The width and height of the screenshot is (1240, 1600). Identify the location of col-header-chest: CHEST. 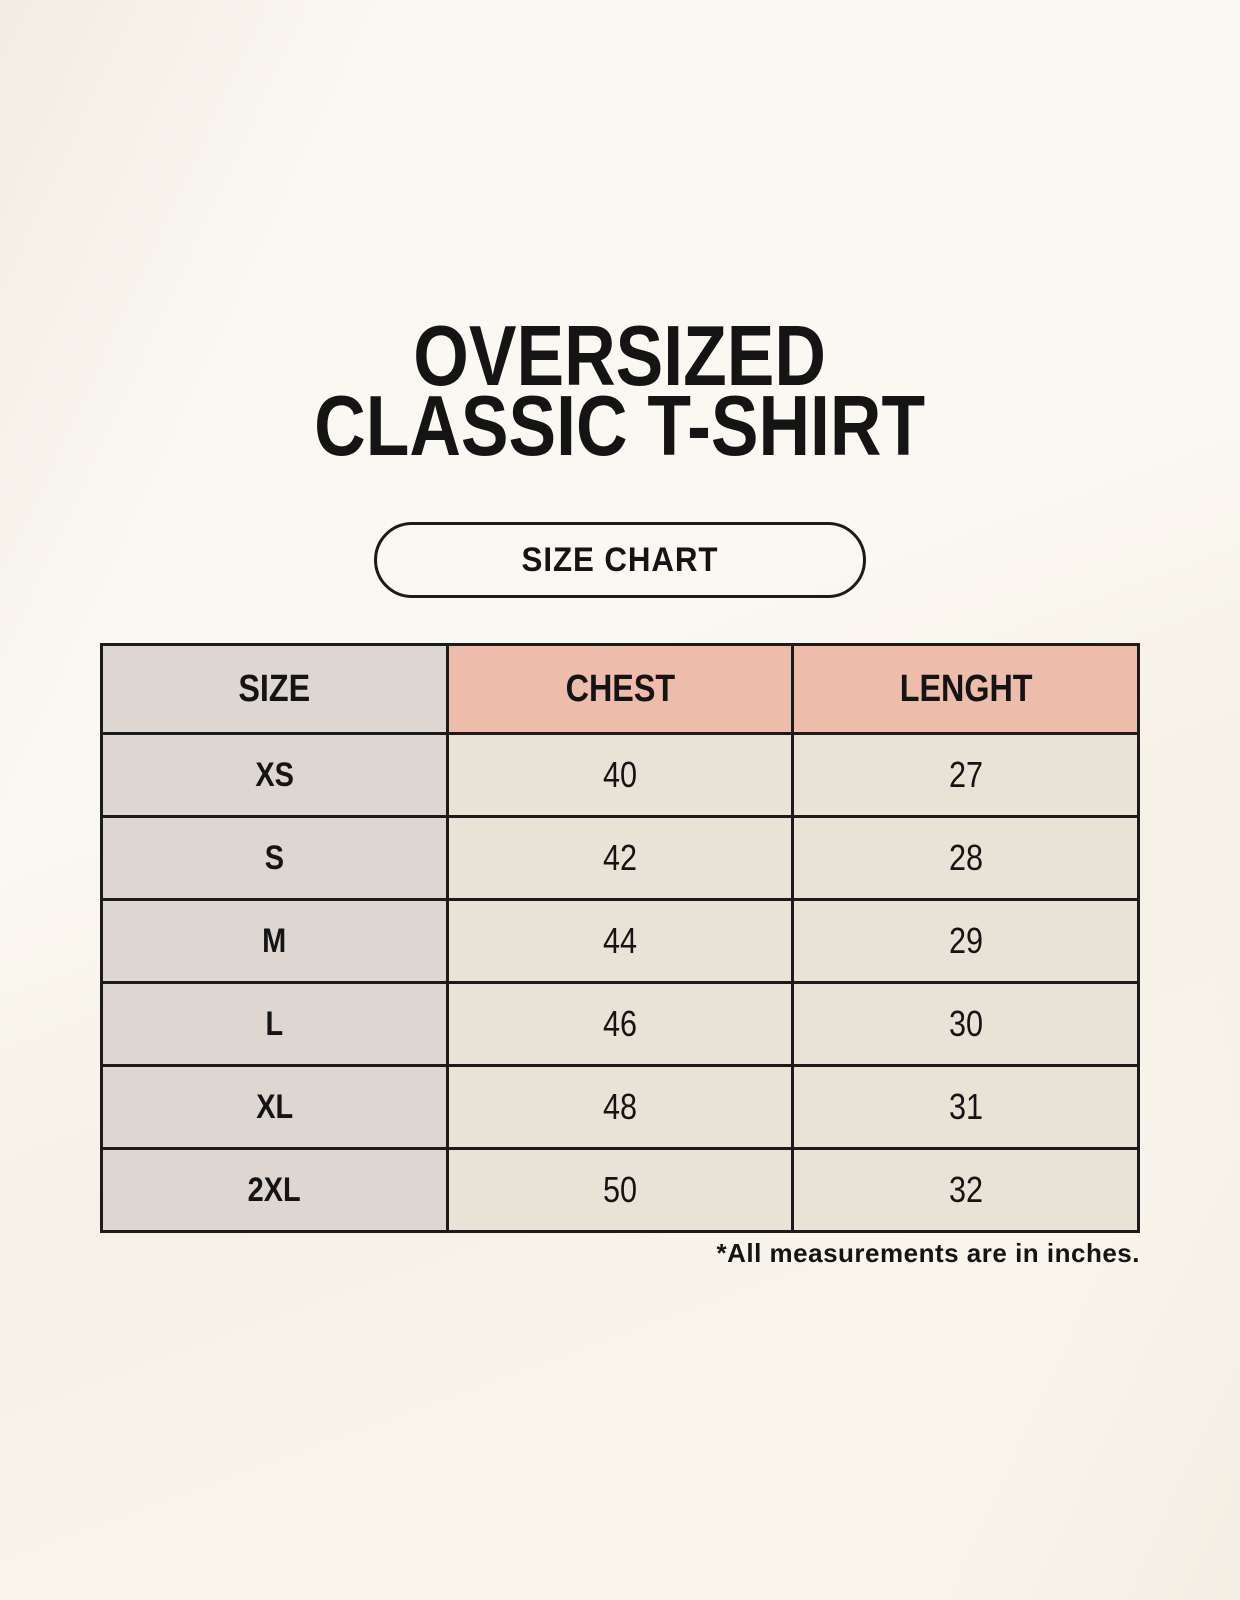
(620, 689).